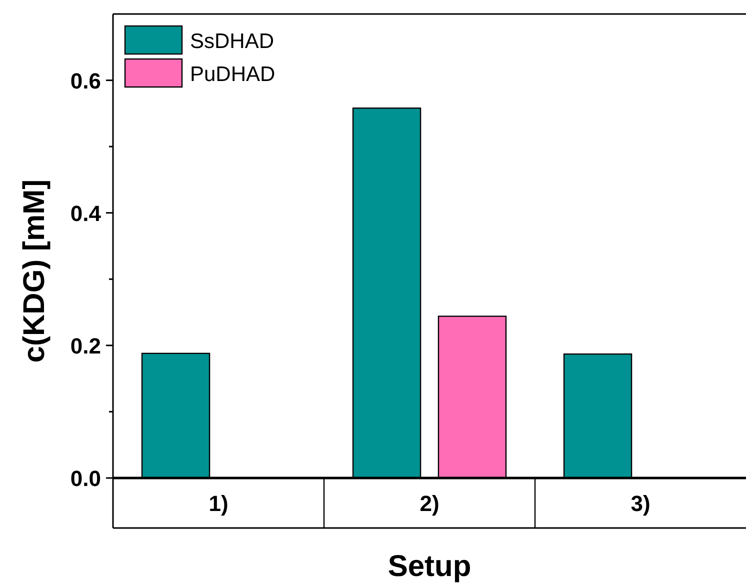 The image size is (748, 586). Describe the element at coordinates (430, 503) in the screenshot. I see `x-tick-label: 2)` at that location.